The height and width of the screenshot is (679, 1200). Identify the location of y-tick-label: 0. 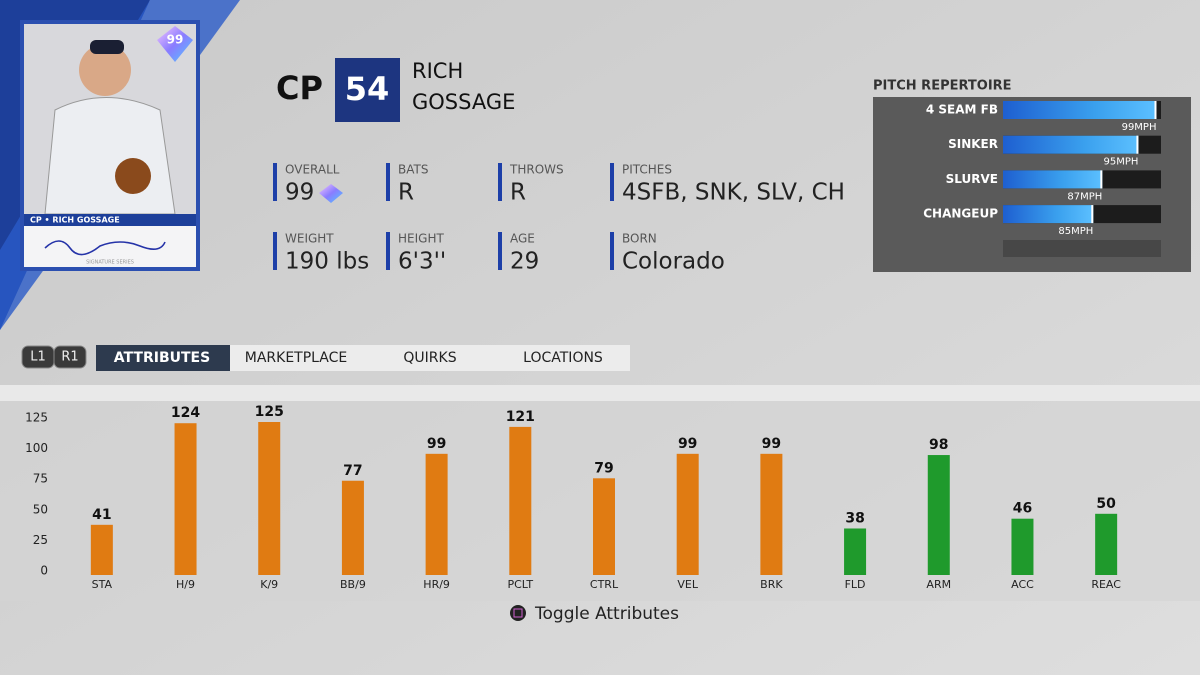
(44, 571).